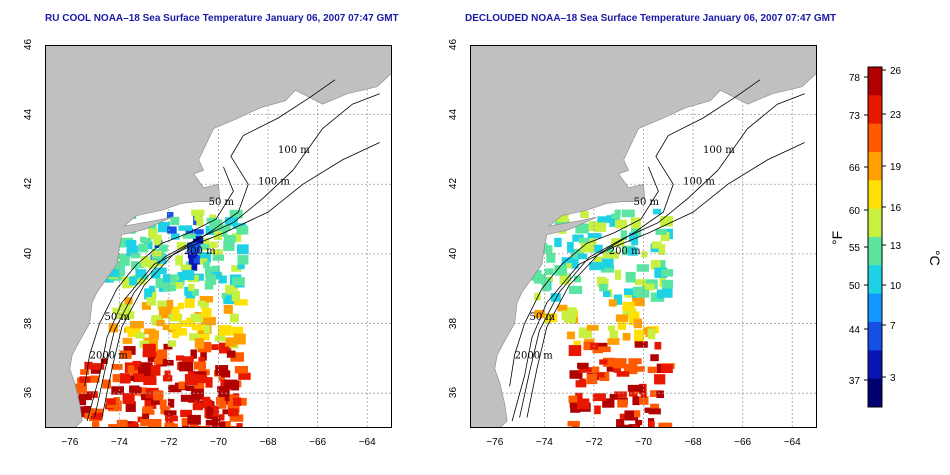 Image resolution: width=950 pixels, height=475 pixels. Describe the element at coordinates (454, 114) in the screenshot. I see `right-y-tick-label: 44` at that location.